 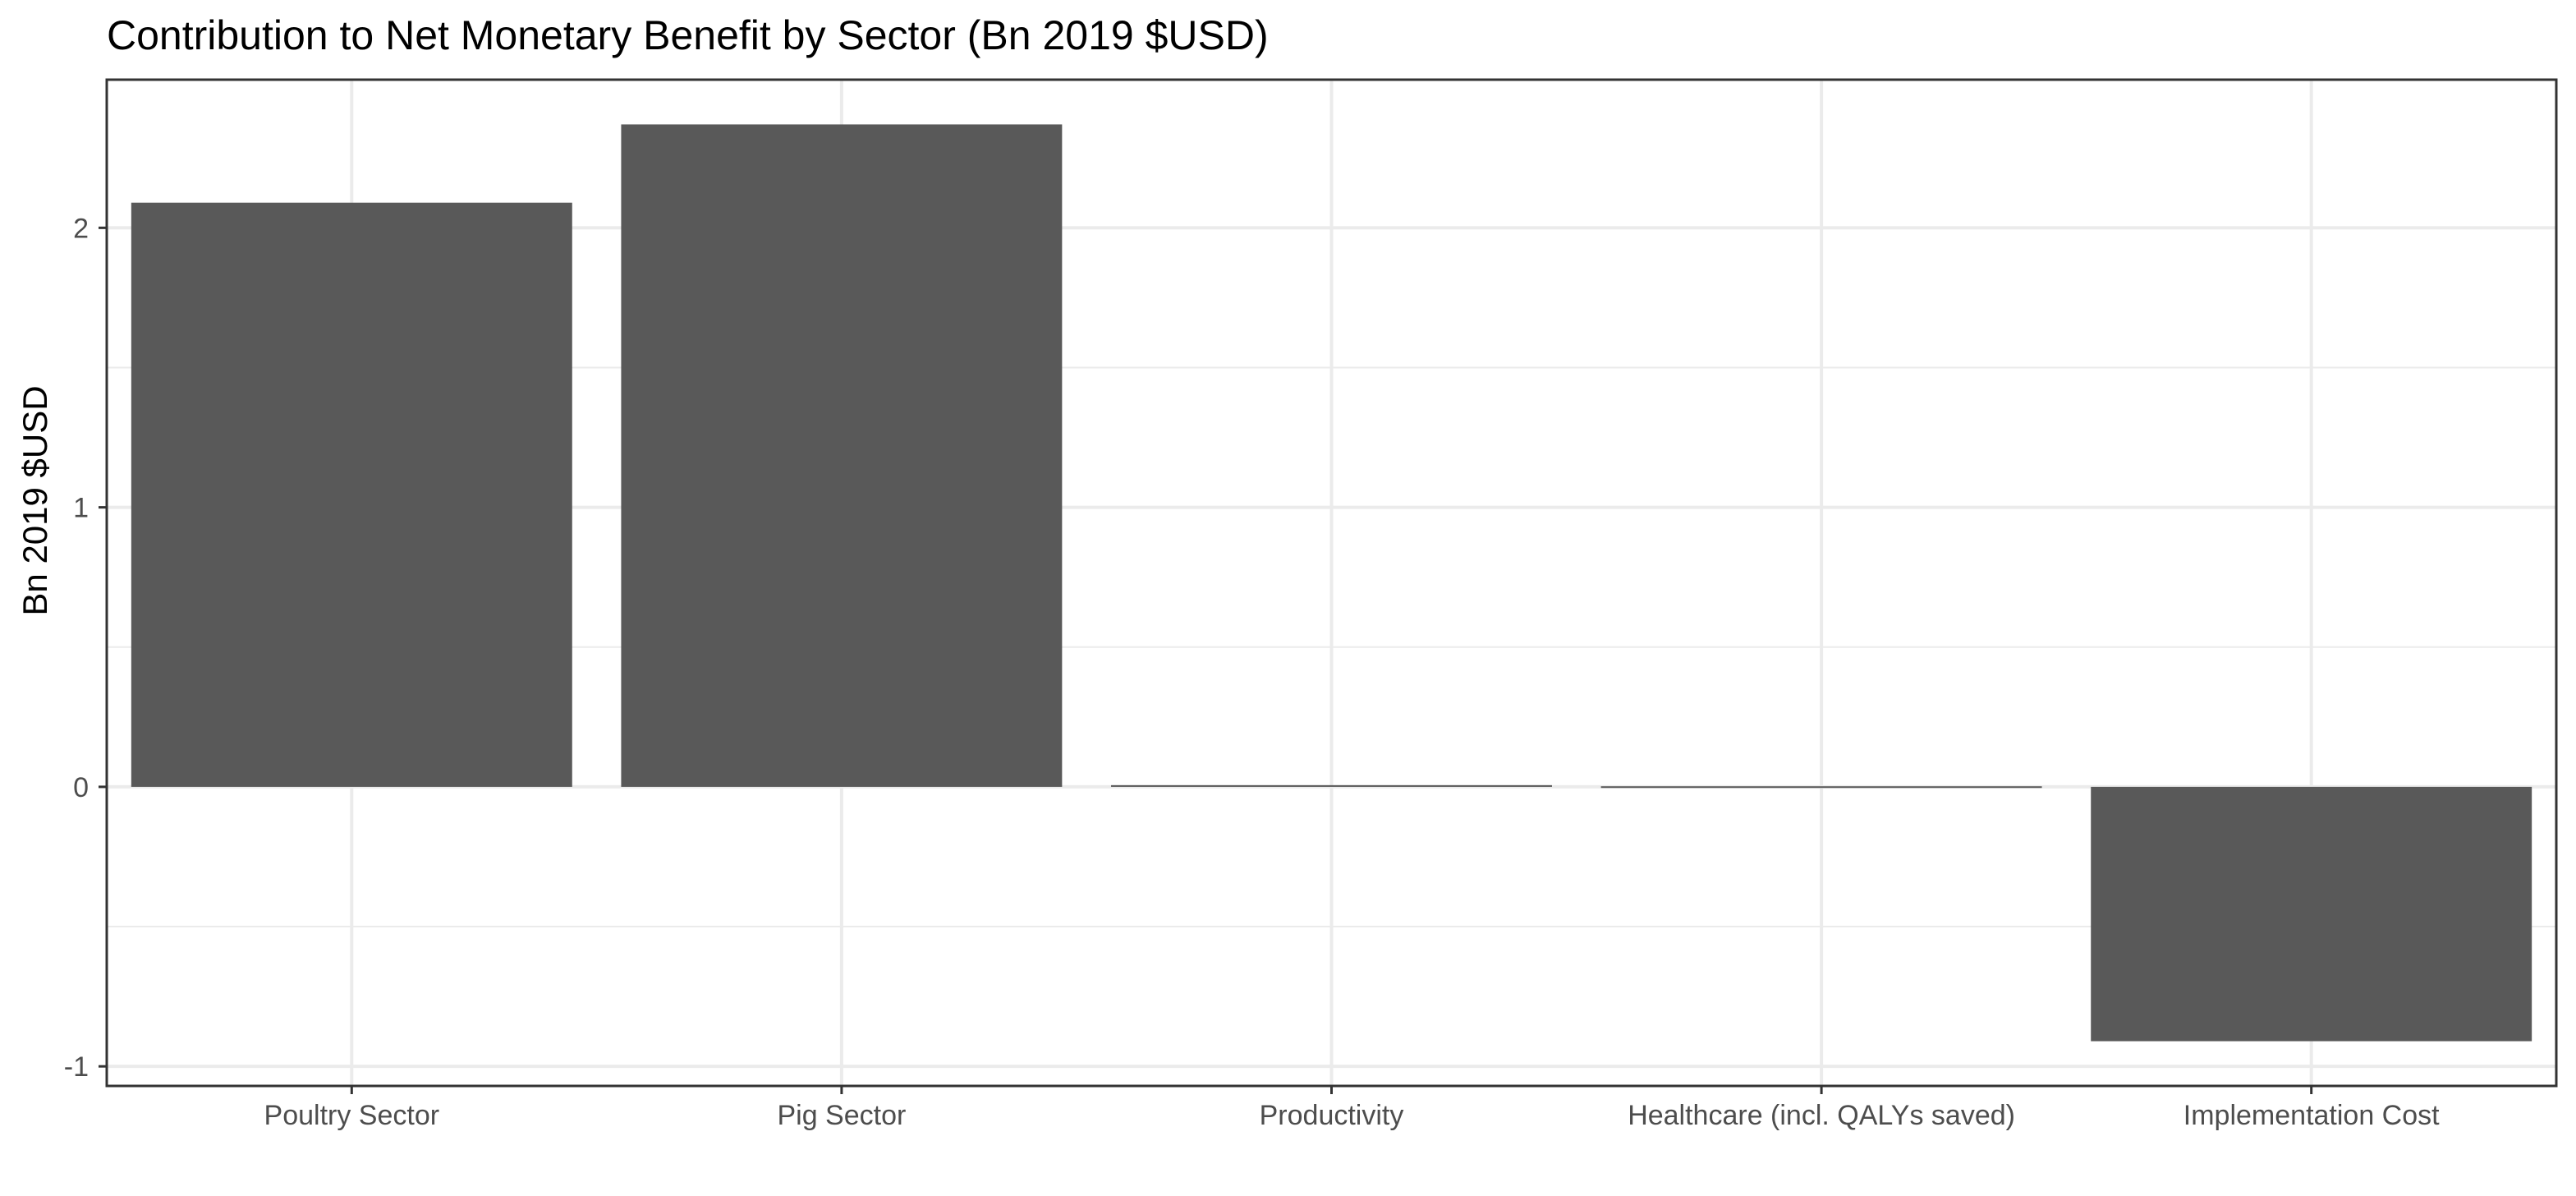 I want to click on y-tick-label: 1, so click(x=81, y=508).